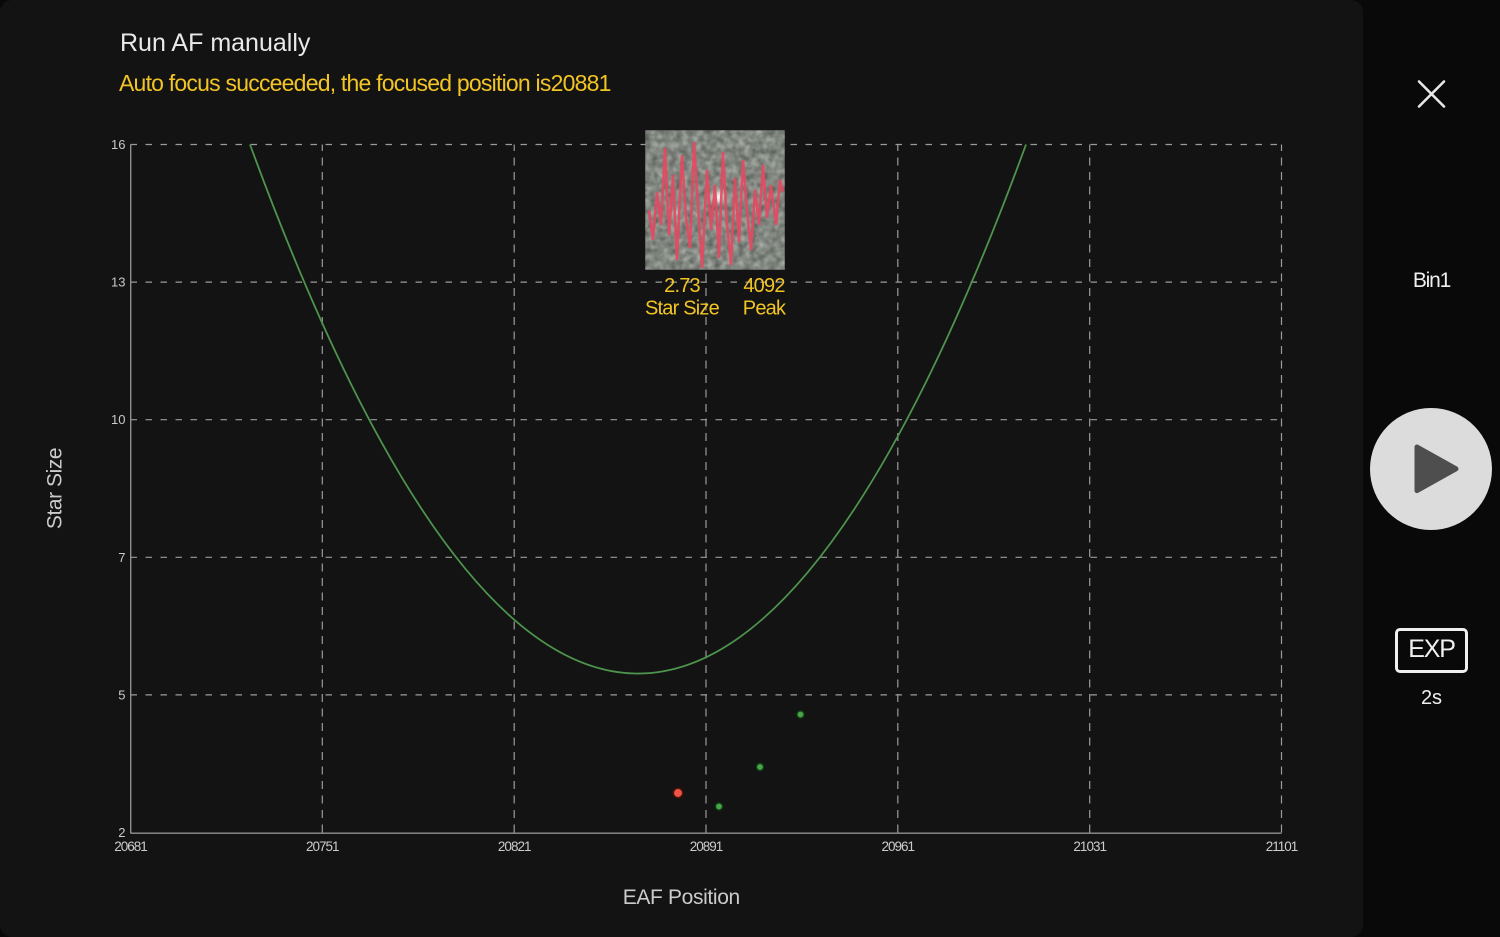  Describe the element at coordinates (898, 846) in the screenshot. I see `svg-text: 20961` at that location.